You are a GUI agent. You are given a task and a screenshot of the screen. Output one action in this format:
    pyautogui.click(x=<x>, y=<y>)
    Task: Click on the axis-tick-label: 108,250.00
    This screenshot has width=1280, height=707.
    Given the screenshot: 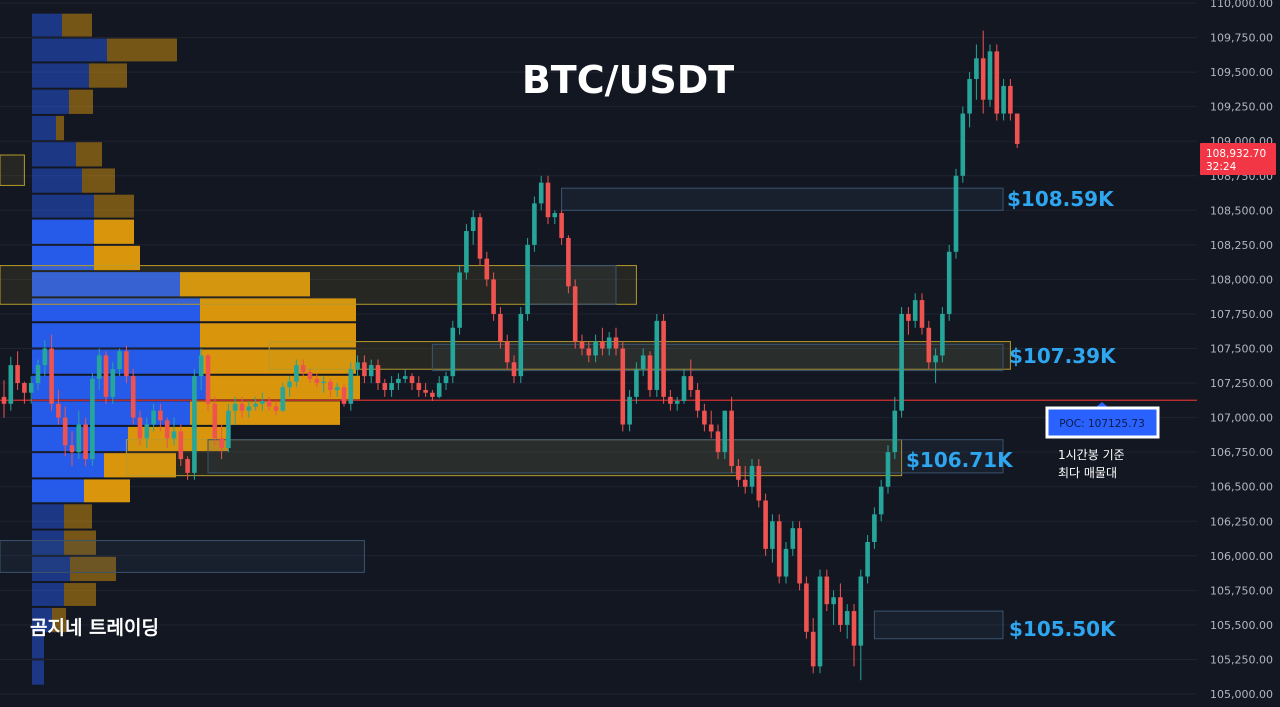 What is the action you would take?
    pyautogui.click(x=1241, y=245)
    